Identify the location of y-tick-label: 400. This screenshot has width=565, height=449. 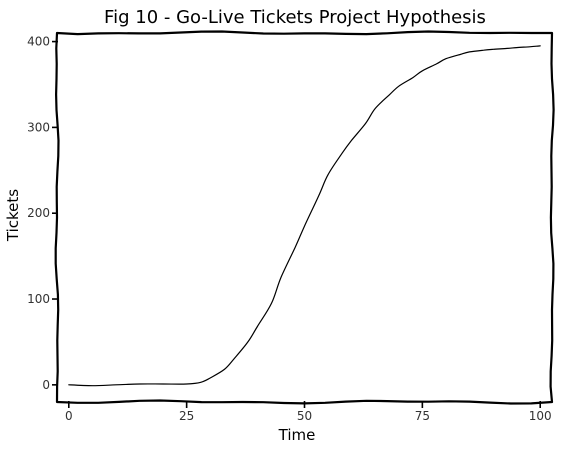
(38, 42).